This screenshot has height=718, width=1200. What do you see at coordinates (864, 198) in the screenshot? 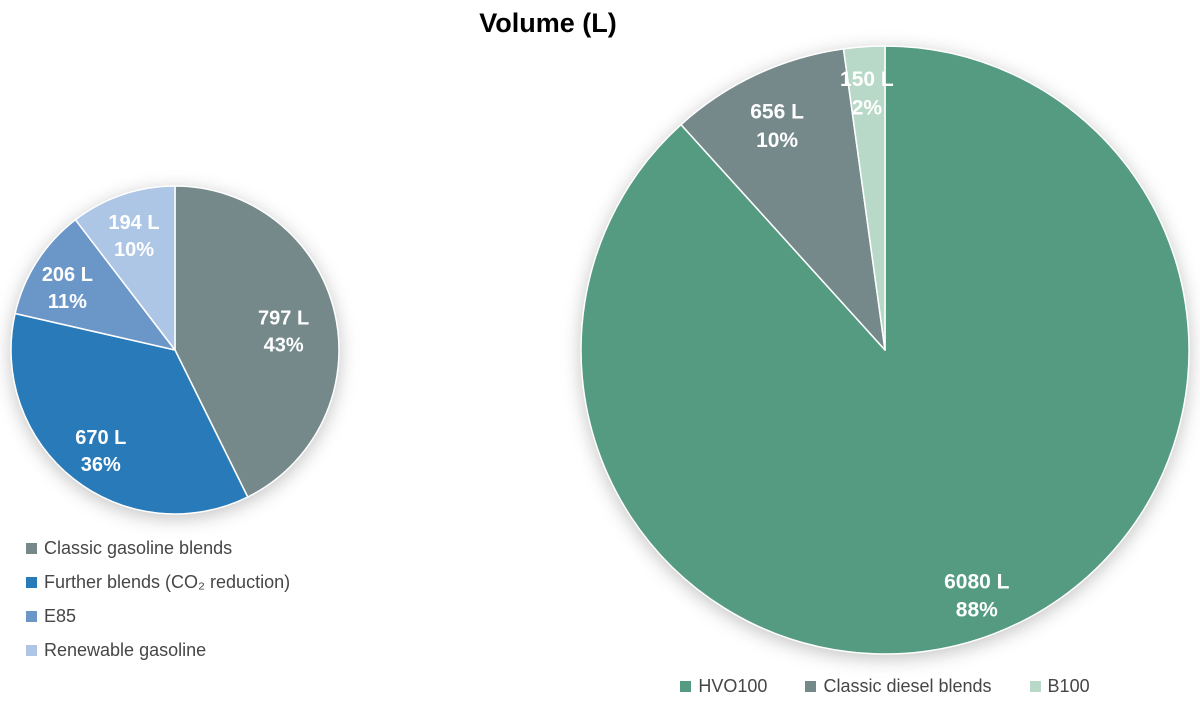
I see `pie-slice-b100` at bounding box center [864, 198].